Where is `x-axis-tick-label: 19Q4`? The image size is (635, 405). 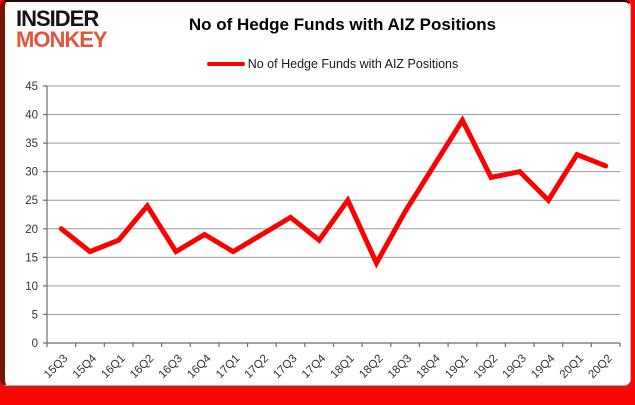
x-axis-tick-label: 19Q4 is located at coordinates (543, 366).